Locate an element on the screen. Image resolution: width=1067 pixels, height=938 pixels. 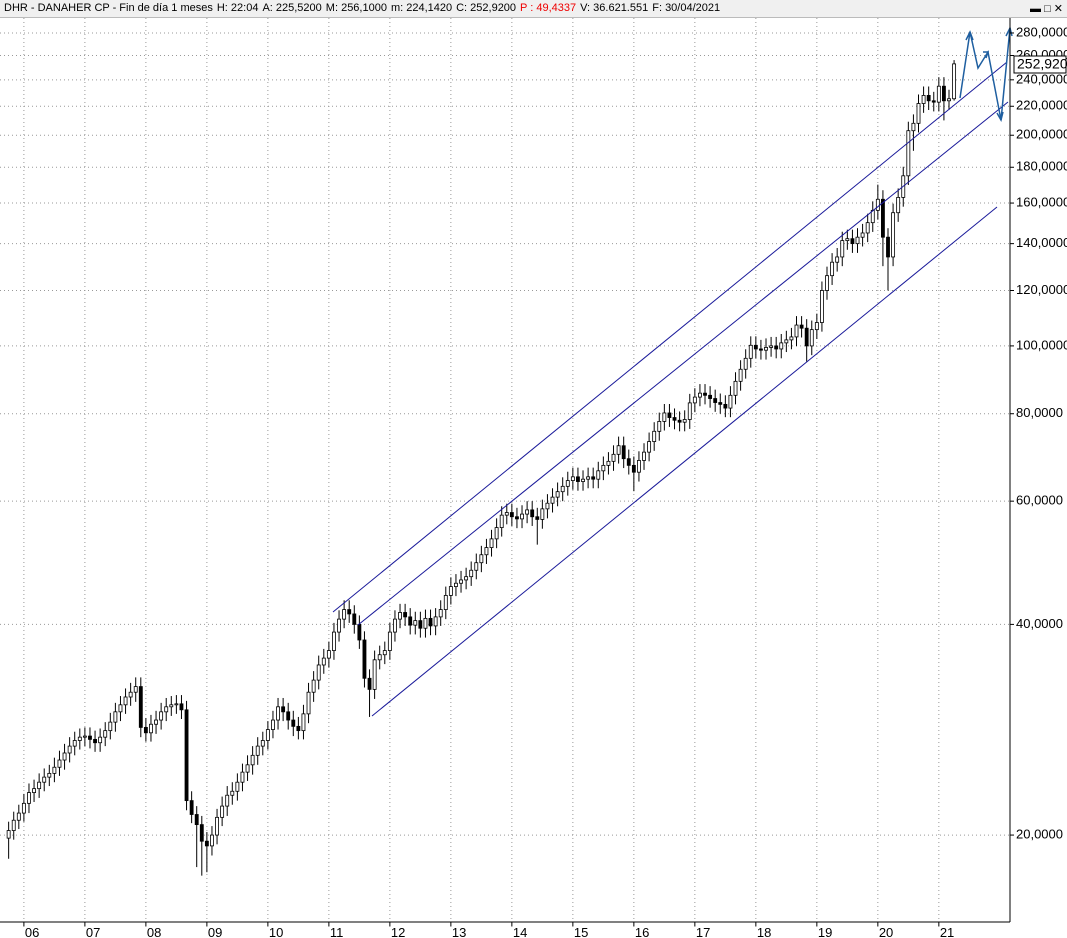
x-tick-label: 14 is located at coordinates (520, 931).